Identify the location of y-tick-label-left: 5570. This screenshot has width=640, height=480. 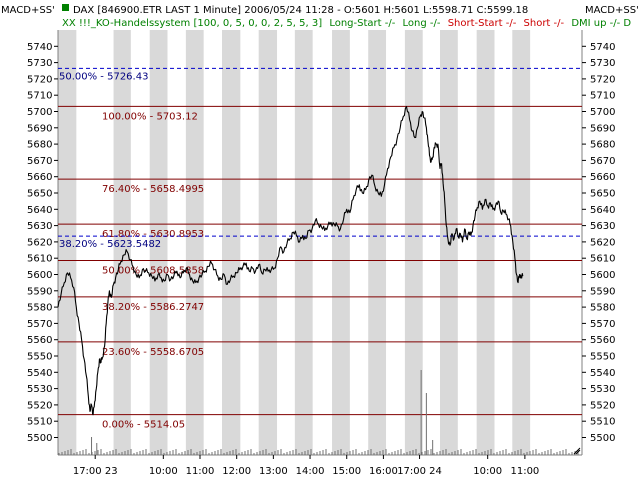
(39, 324).